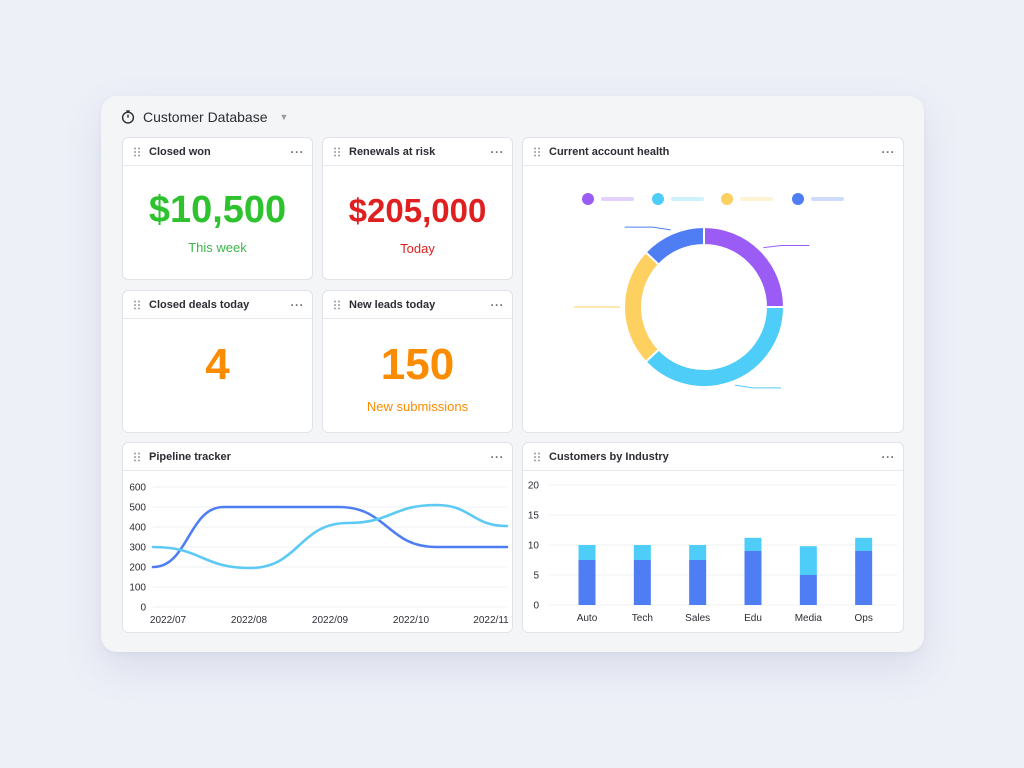  I want to click on card-title: Current account health, so click(609, 151).